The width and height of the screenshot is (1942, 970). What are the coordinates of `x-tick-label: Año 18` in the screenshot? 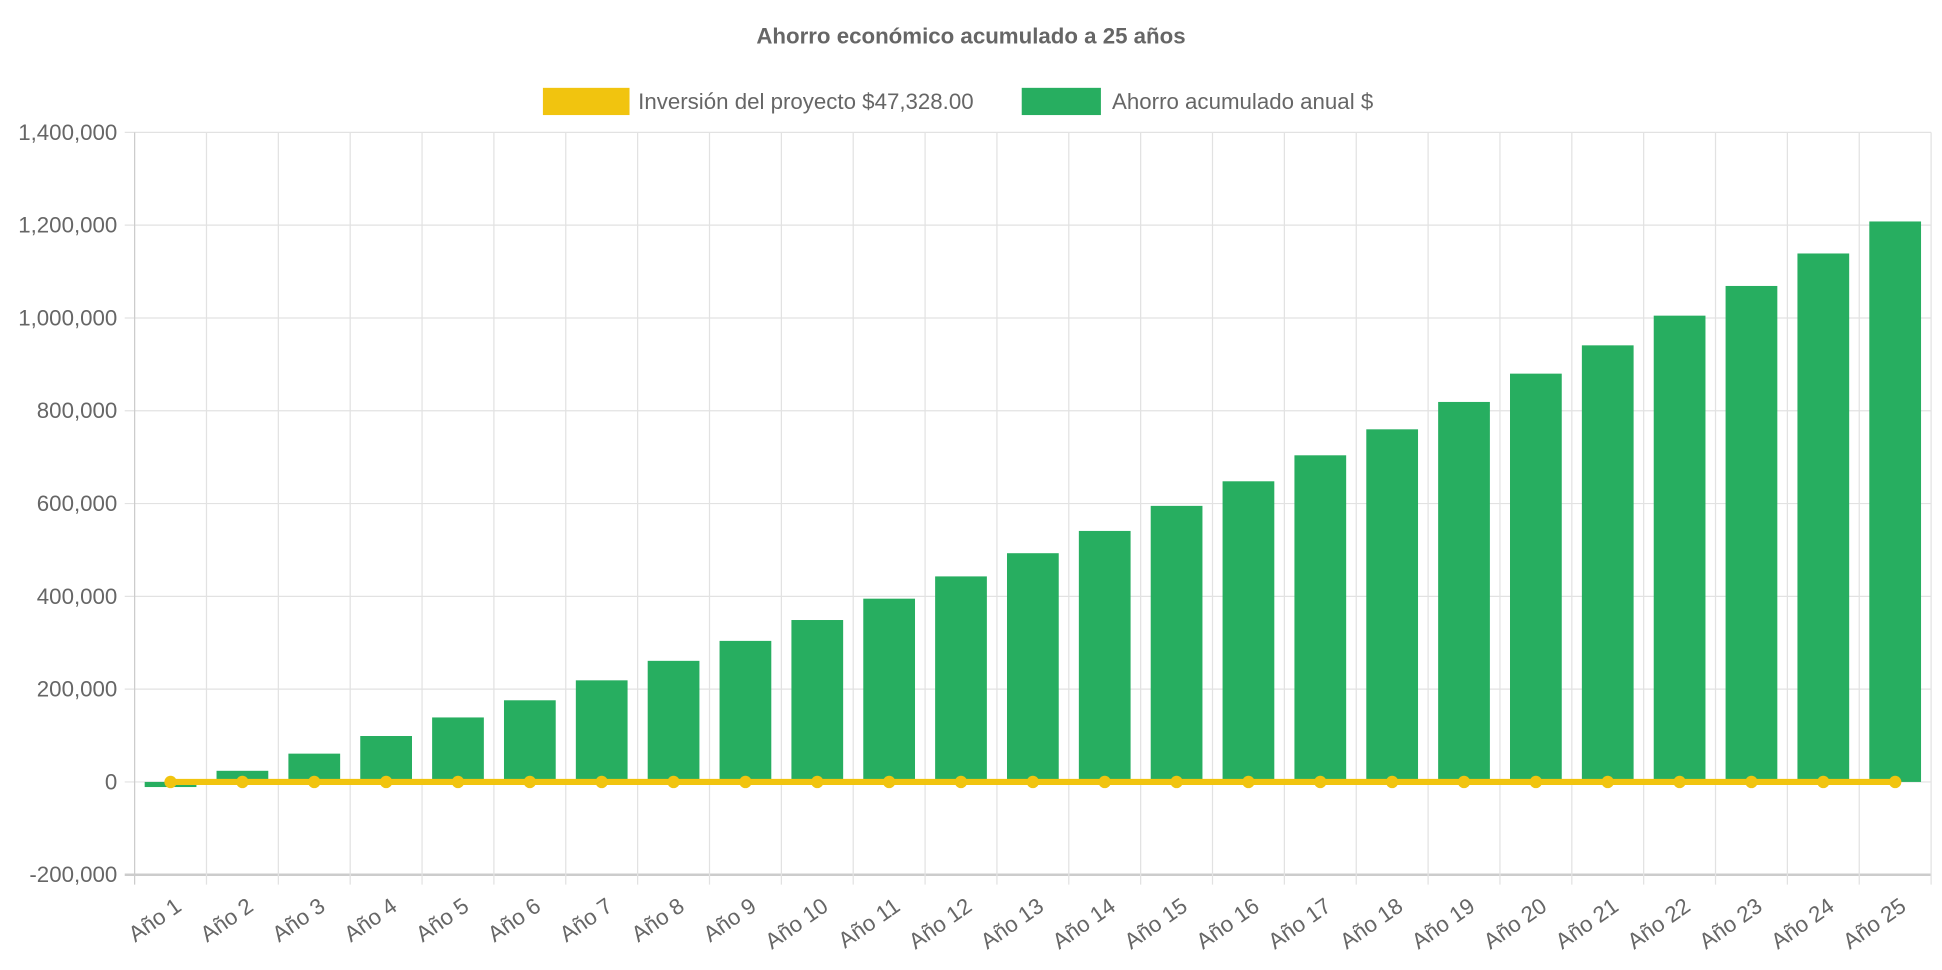 It's located at (1371, 923).